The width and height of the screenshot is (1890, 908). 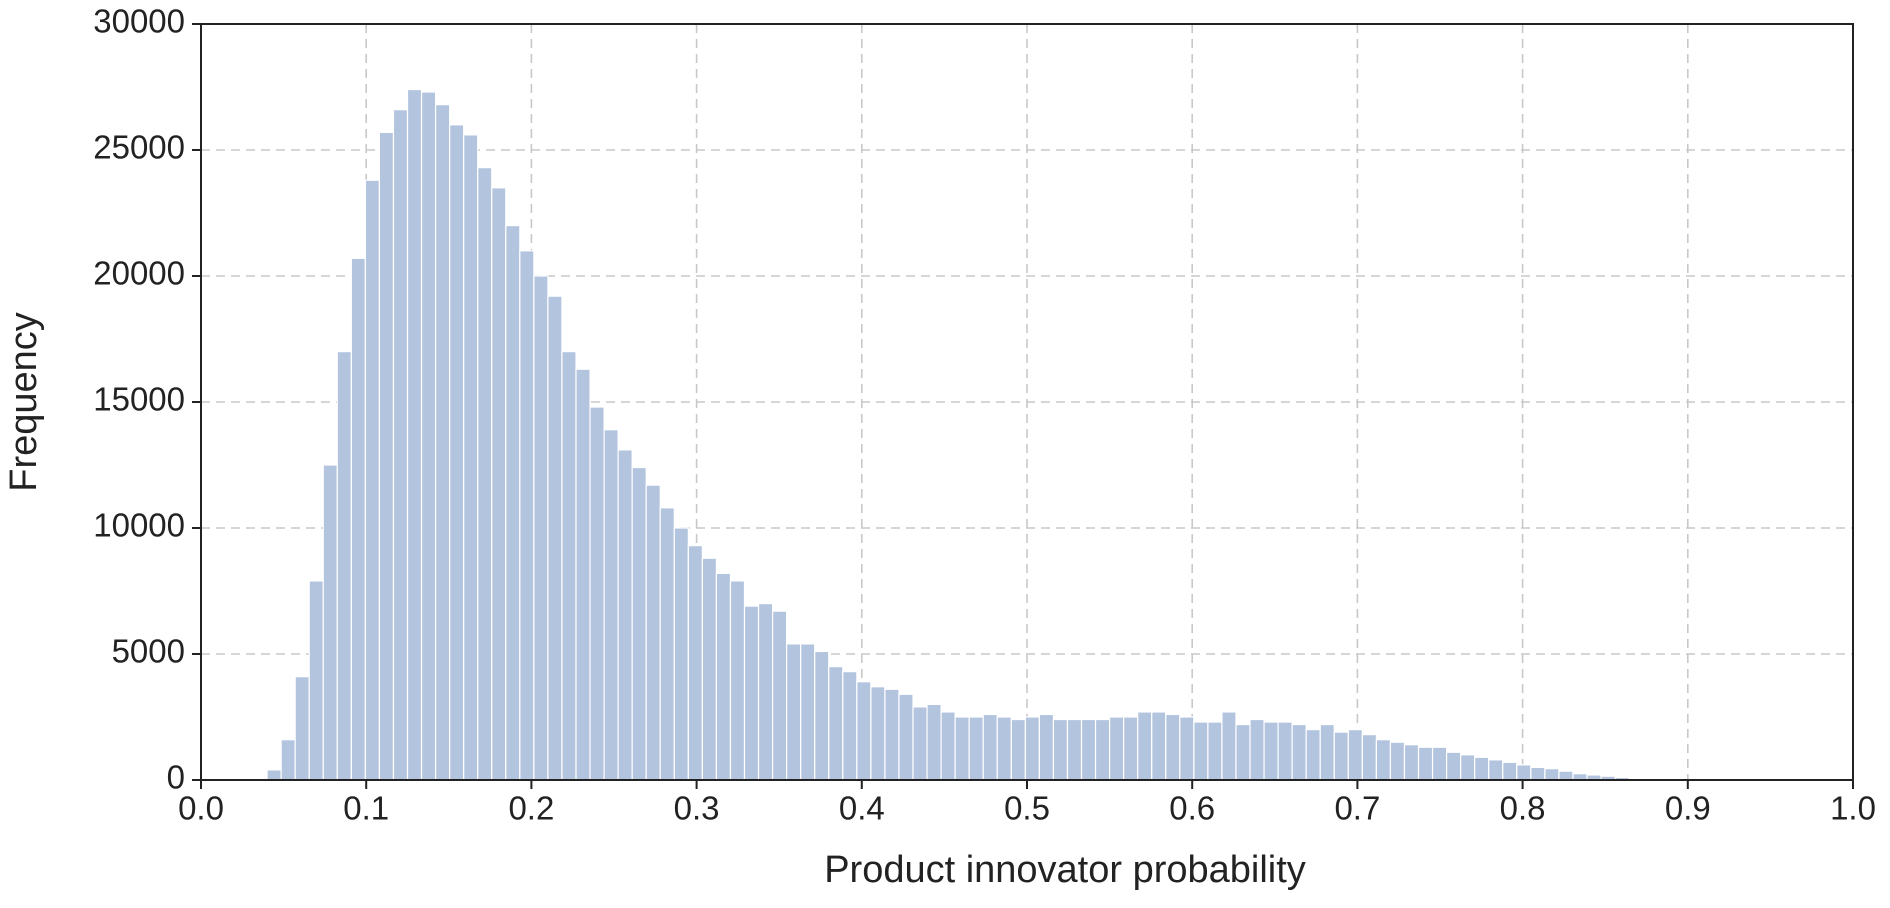 I want to click on x-tick-label: 0.8, so click(x=1523, y=808).